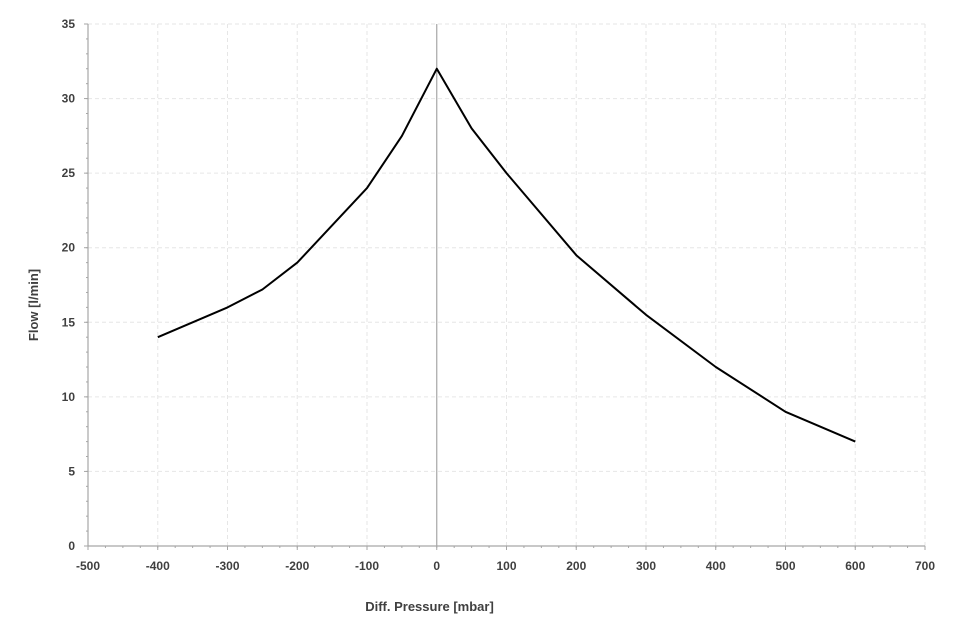  I want to click on y-tick-label: 30, so click(69, 99).